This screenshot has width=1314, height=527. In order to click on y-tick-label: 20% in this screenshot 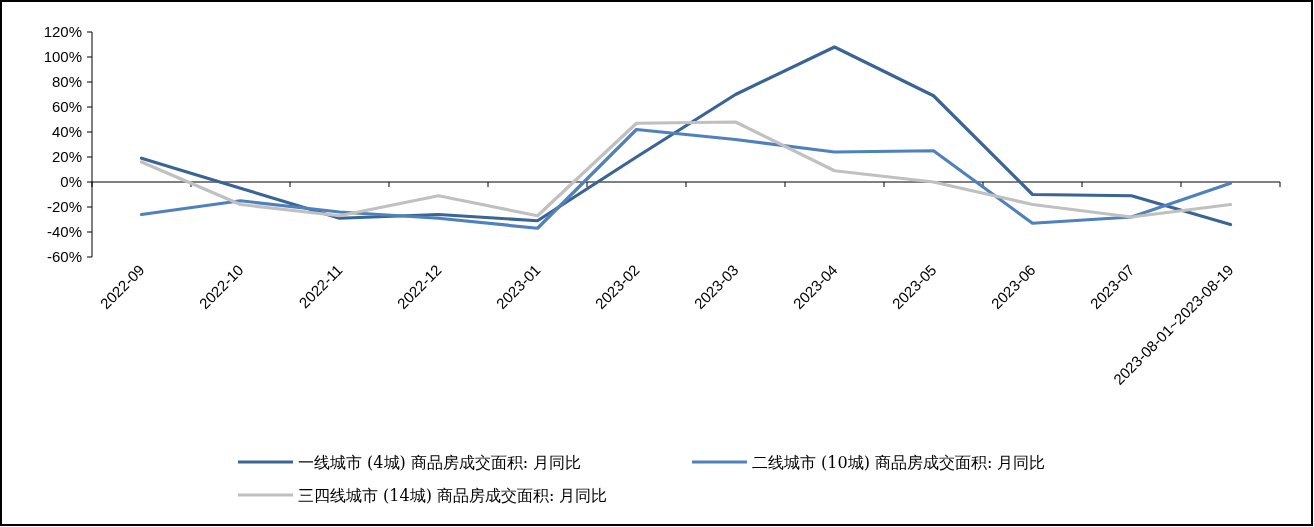, I will do `click(66, 156)`.